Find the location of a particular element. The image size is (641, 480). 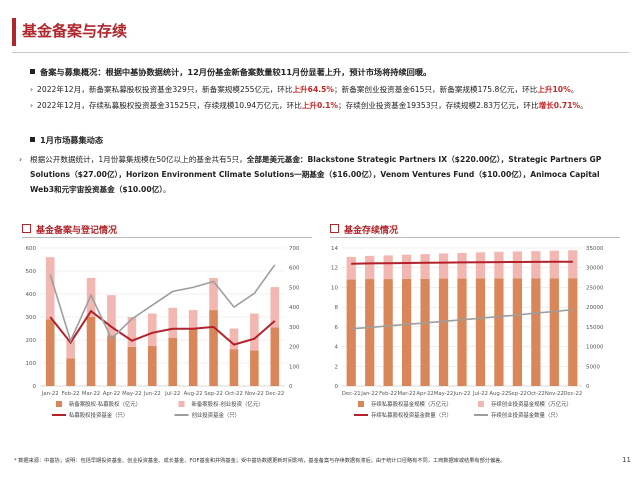

y2-tick-label: 35000 is located at coordinates (595, 249).